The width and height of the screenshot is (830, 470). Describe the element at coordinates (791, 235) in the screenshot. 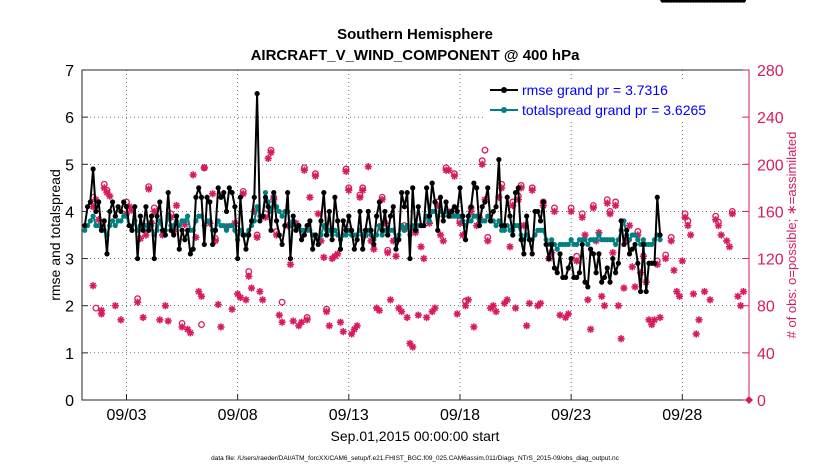

I see `right-y-axis-label: # of obs: o=possible; ∗=assimilated` at that location.